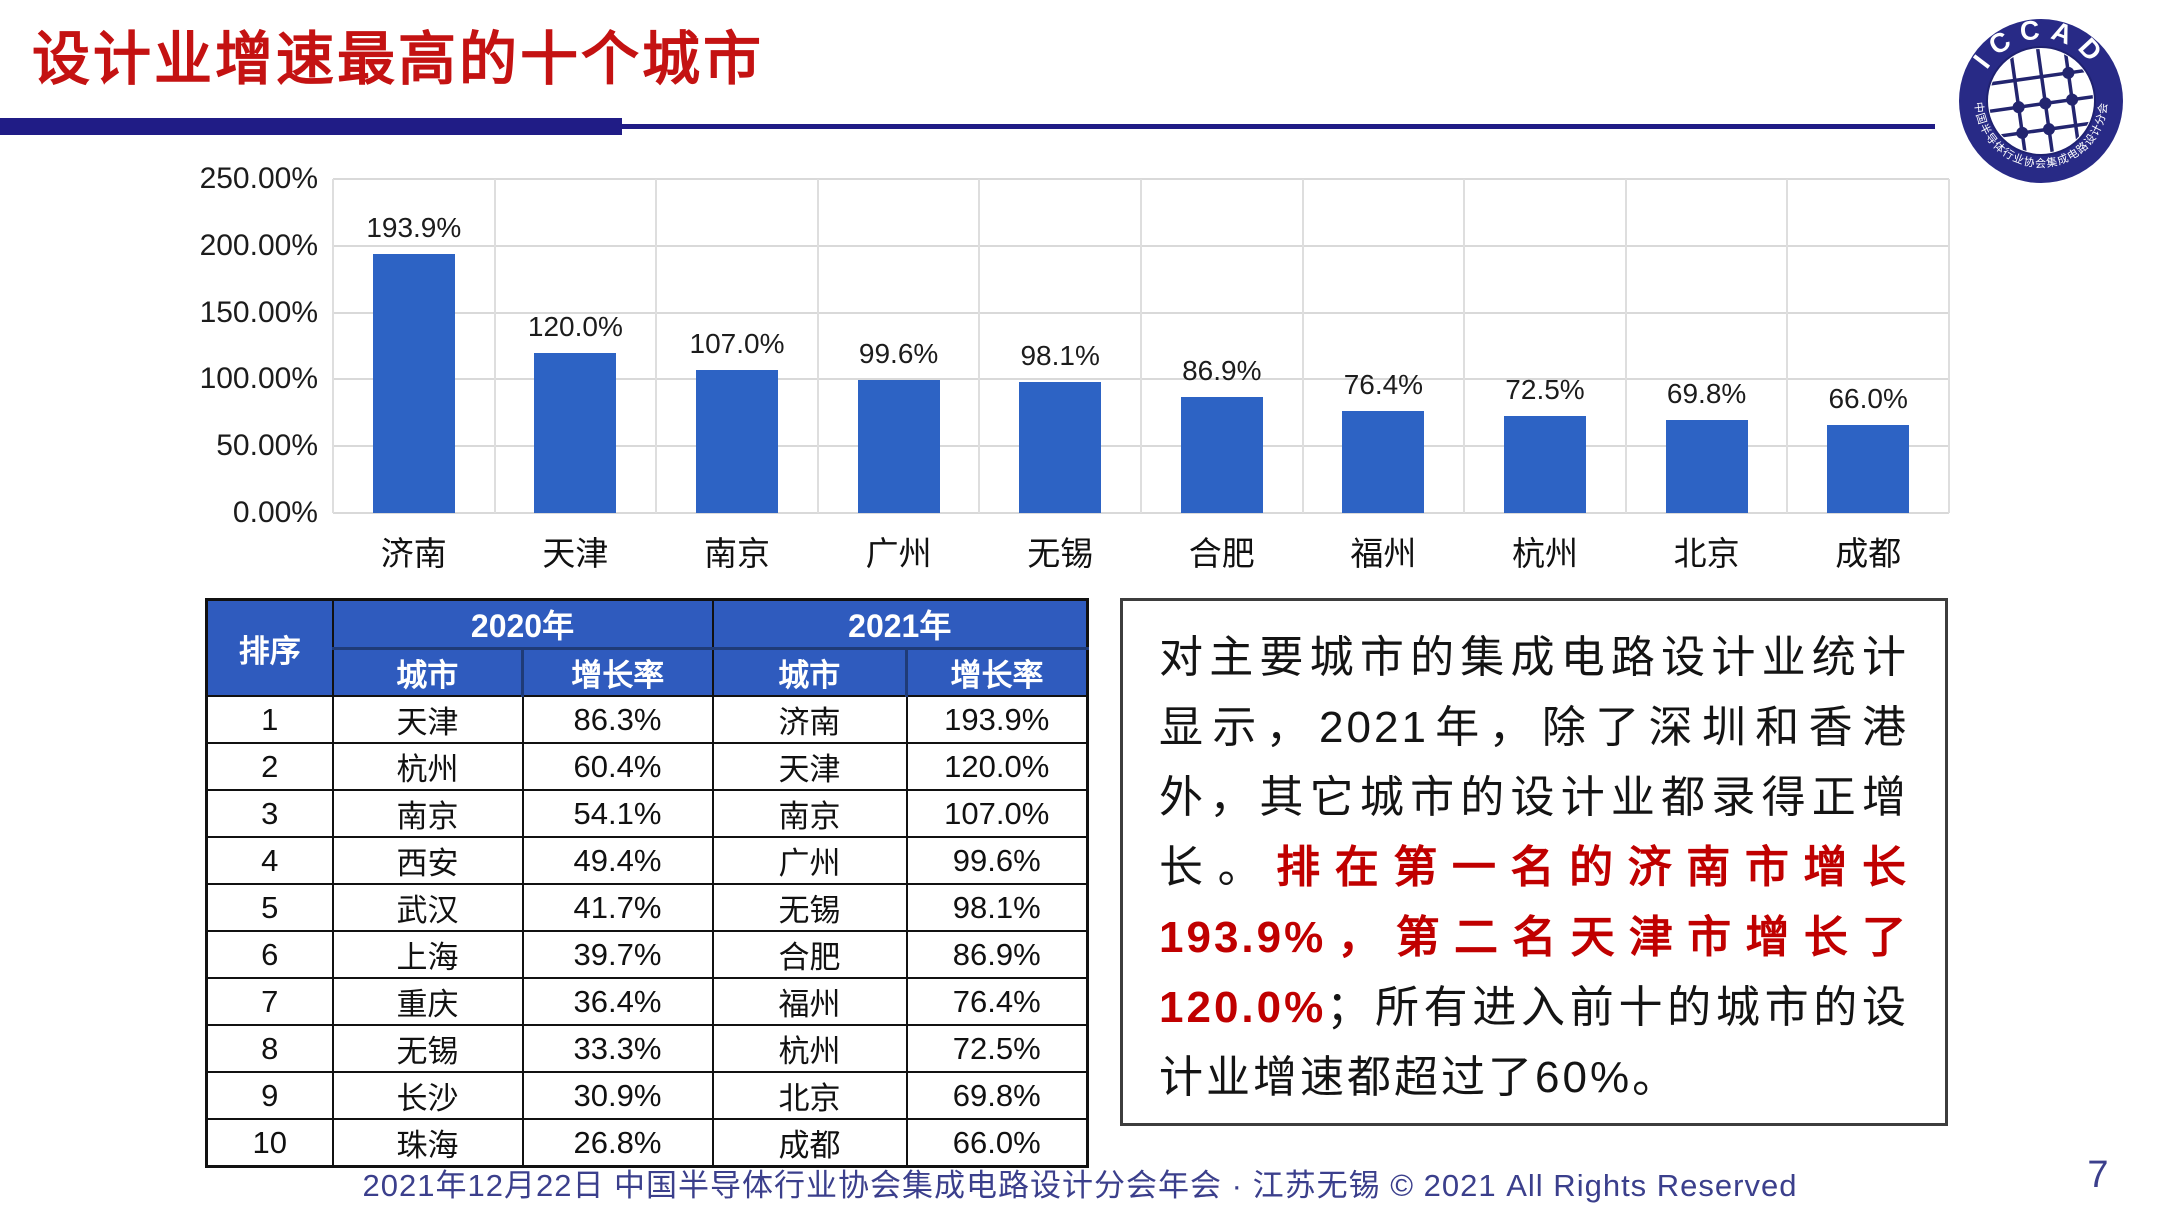 This screenshot has width=2160, height=1216. I want to click on cell-city-2020: 重庆, so click(427, 1001).